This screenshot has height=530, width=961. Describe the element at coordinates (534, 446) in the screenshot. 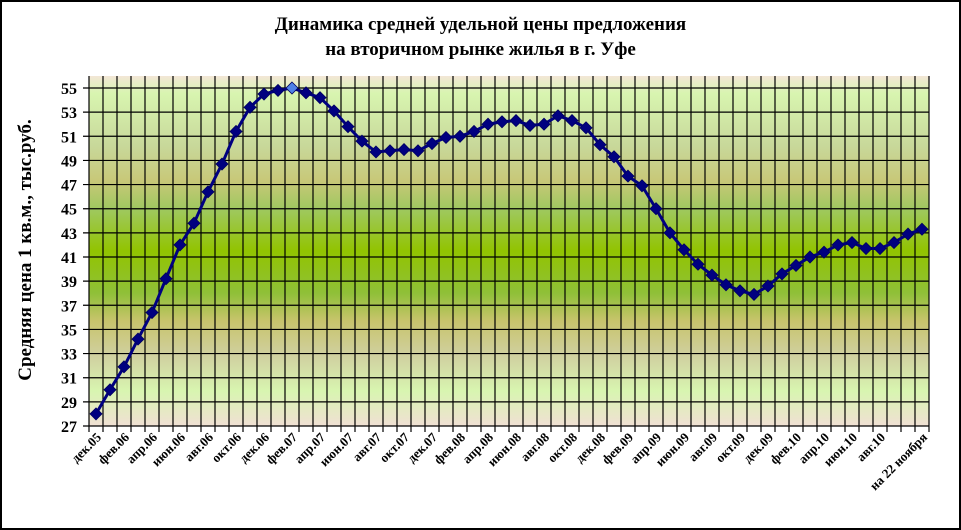

I see `x-tick-label: авг.08` at that location.